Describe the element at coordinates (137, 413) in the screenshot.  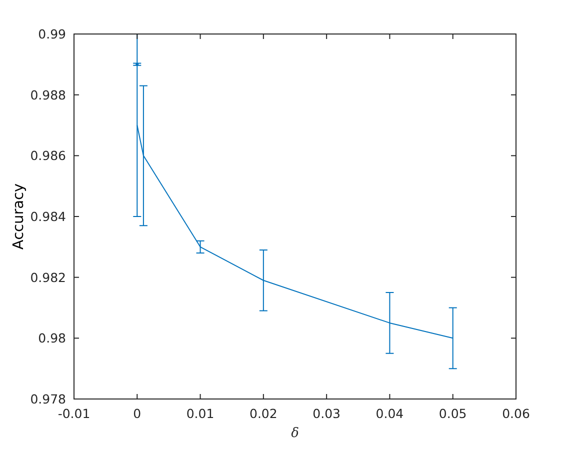
I see `x-tick-label: 0` at that location.